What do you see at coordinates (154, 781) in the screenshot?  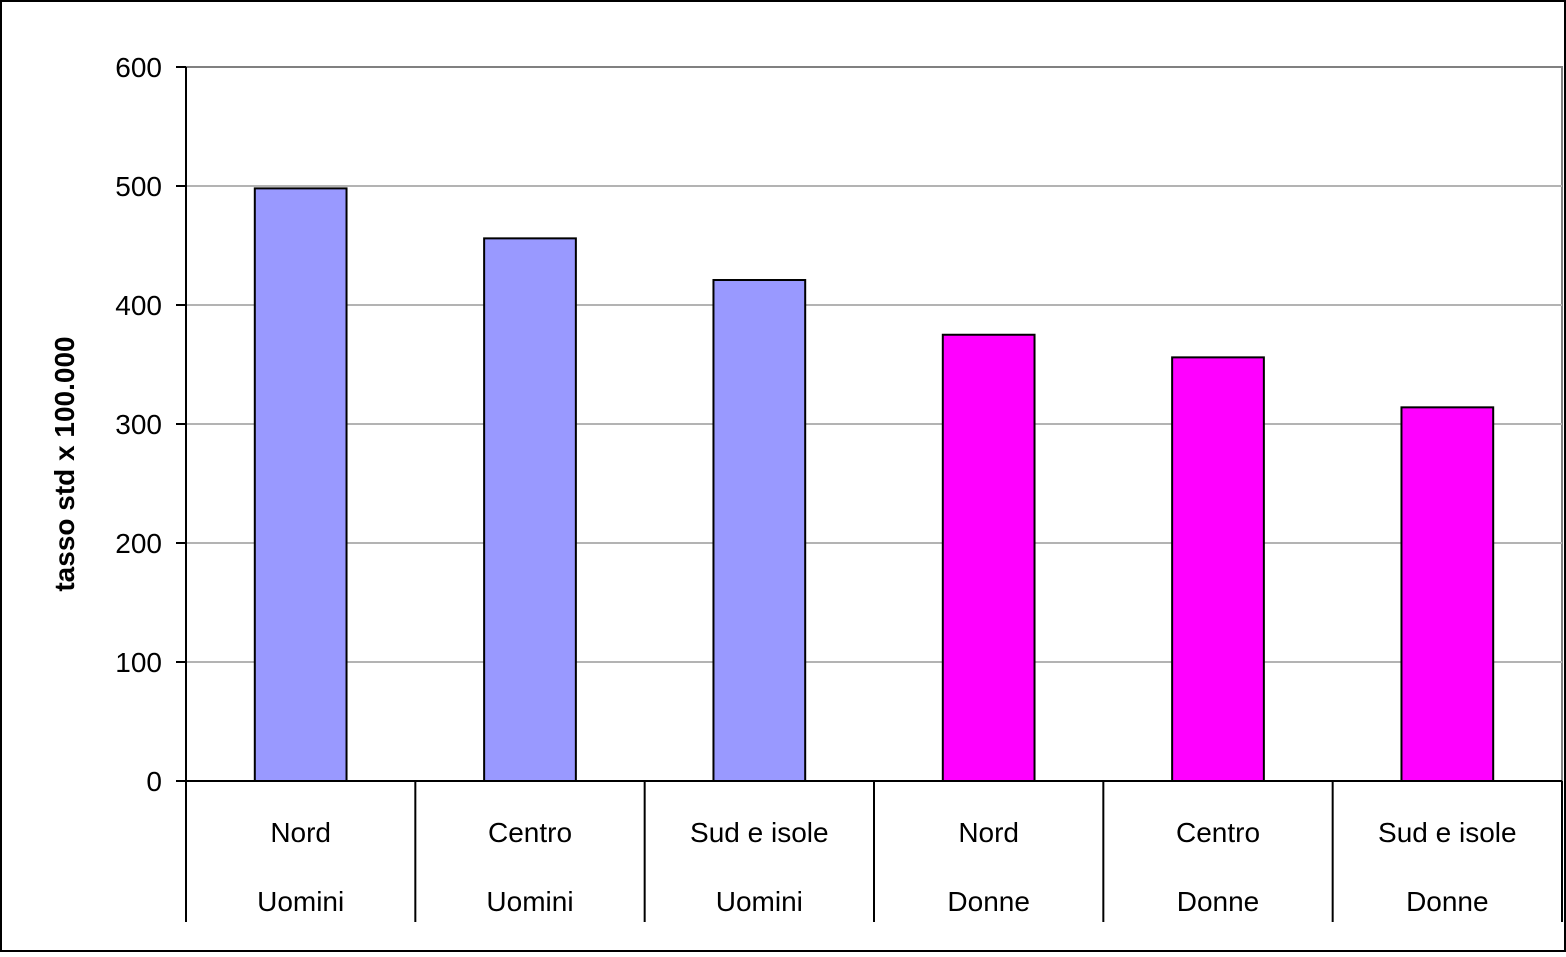 I see `y-tick-label: 0` at bounding box center [154, 781].